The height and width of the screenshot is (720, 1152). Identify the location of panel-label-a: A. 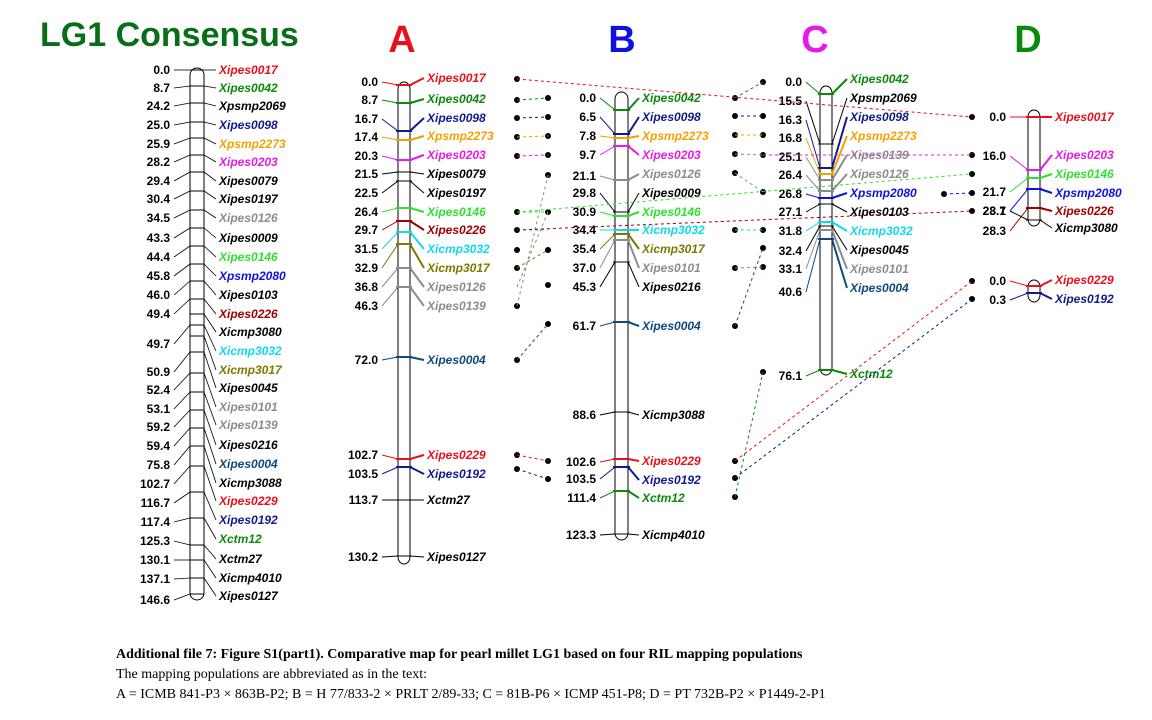
(401, 40).